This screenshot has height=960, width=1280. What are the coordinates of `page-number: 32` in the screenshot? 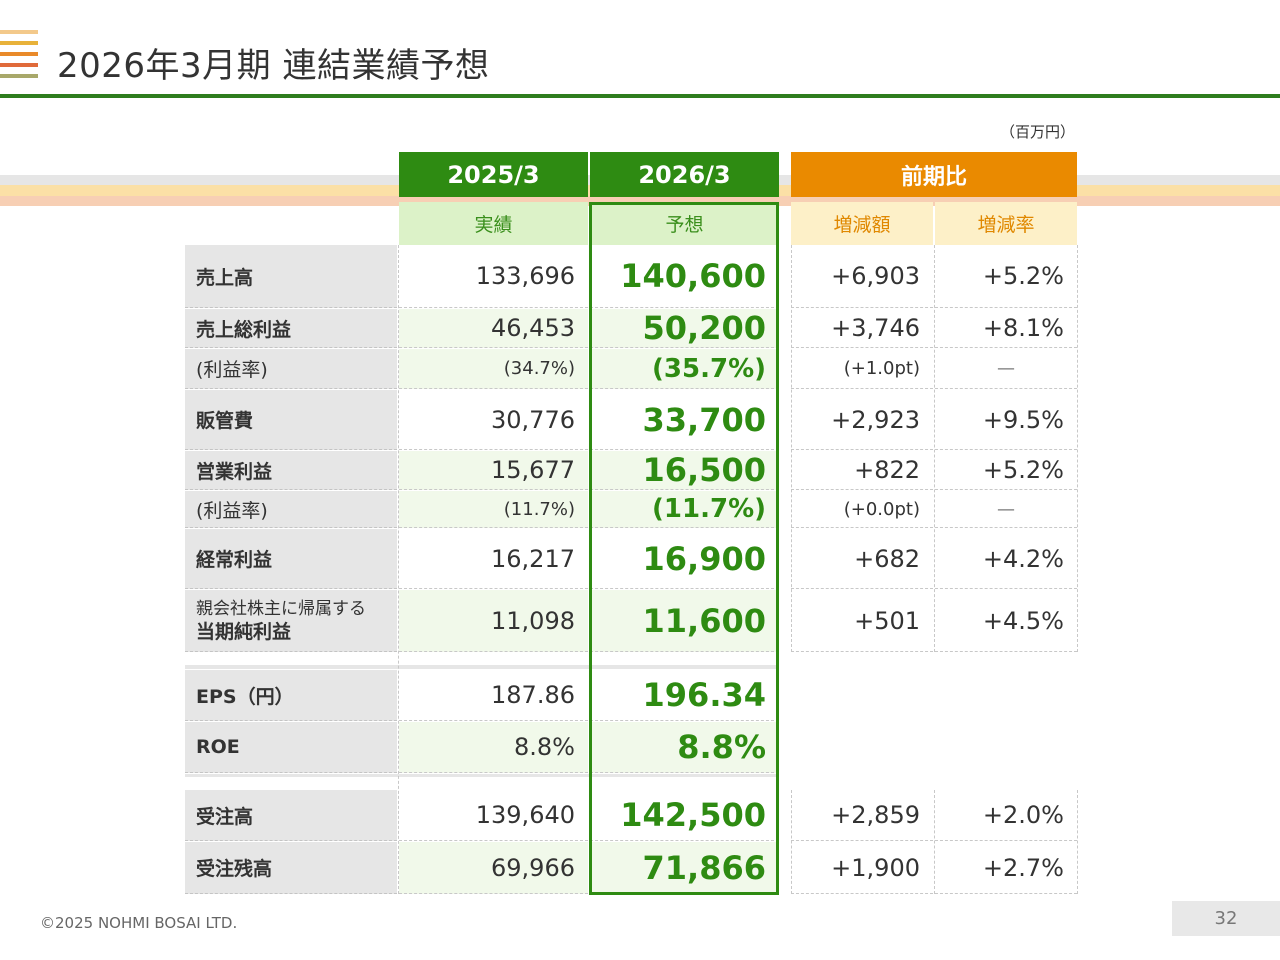 It's located at (1226, 918).